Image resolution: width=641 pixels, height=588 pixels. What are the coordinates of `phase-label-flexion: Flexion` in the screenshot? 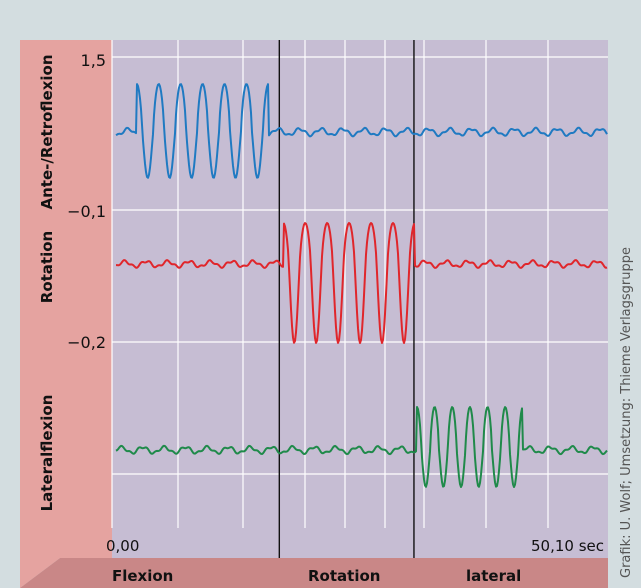 It's located at (142, 576).